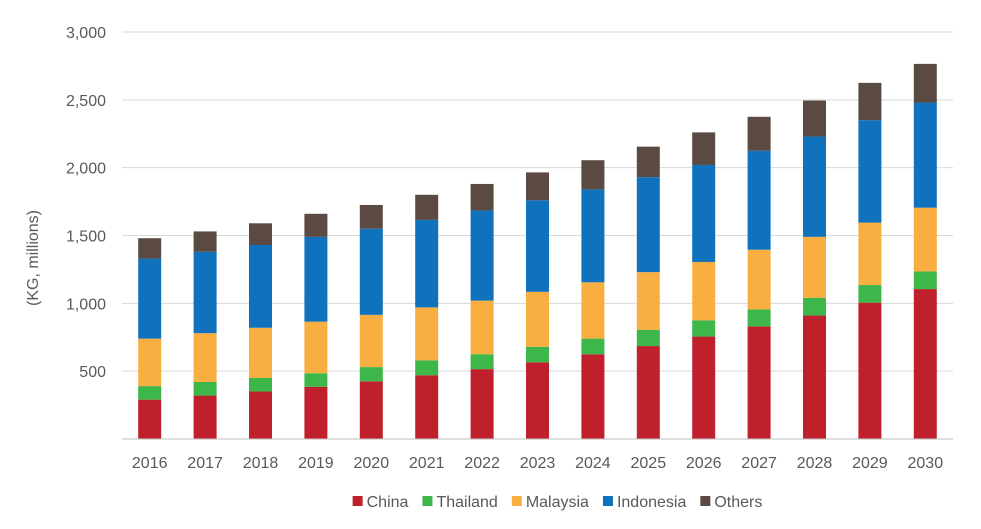 This screenshot has width=981, height=529. Describe the element at coordinates (593, 463) in the screenshot. I see `x-tick-label: 2024` at that location.